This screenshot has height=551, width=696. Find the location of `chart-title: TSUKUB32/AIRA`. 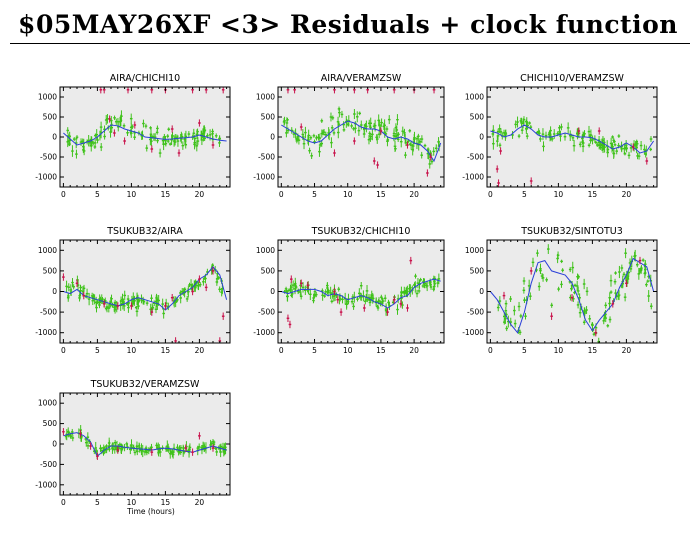

chart-title: TSUKUB32/AIRA is located at coordinates (144, 231).